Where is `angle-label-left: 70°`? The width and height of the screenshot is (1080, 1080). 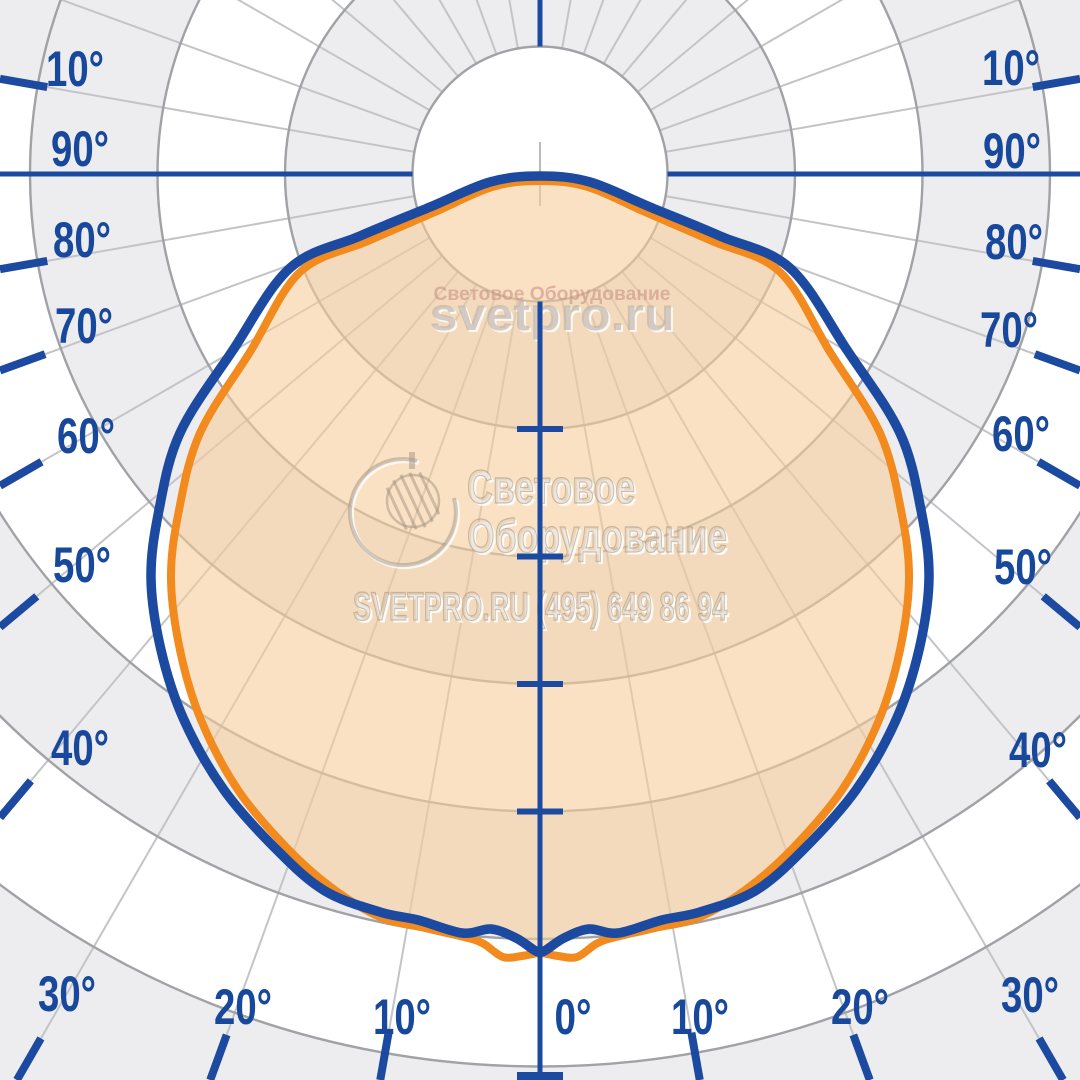
angle-label-left: 70° is located at coordinates (84, 326).